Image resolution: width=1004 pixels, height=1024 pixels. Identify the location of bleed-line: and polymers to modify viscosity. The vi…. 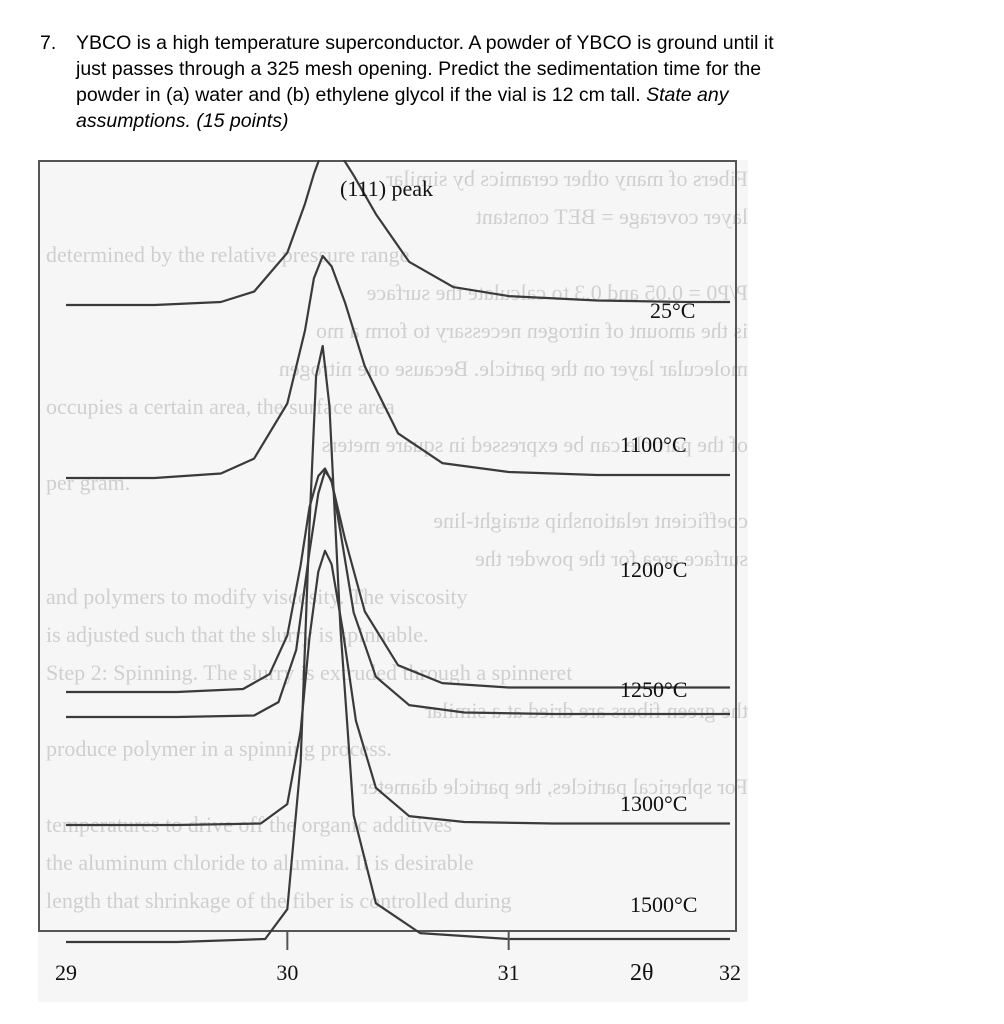
(257, 596).